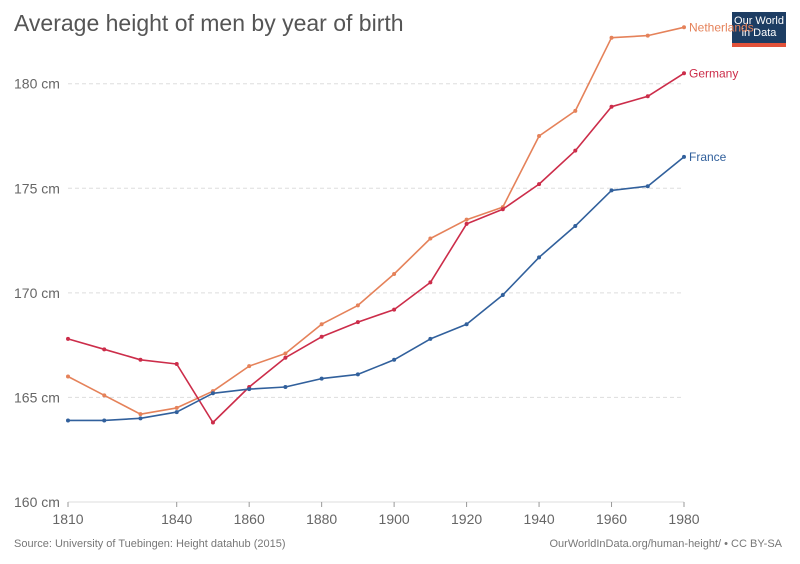 The image size is (800, 564). Describe the element at coordinates (209, 23) in the screenshot. I see `chart-title: Average height of men by year of birth` at that location.